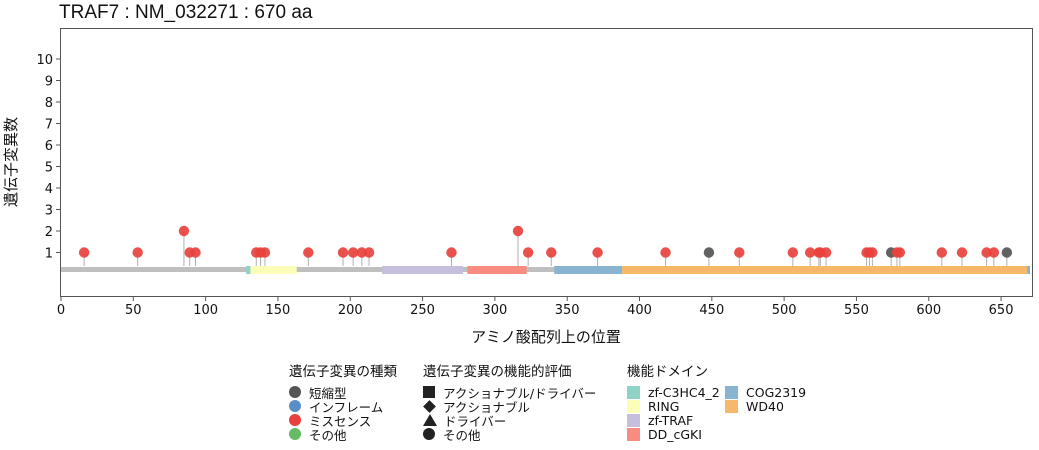 Image resolution: width=1039 pixels, height=450 pixels. I want to click on legend-item-functional: アクショナブル, so click(509, 407).